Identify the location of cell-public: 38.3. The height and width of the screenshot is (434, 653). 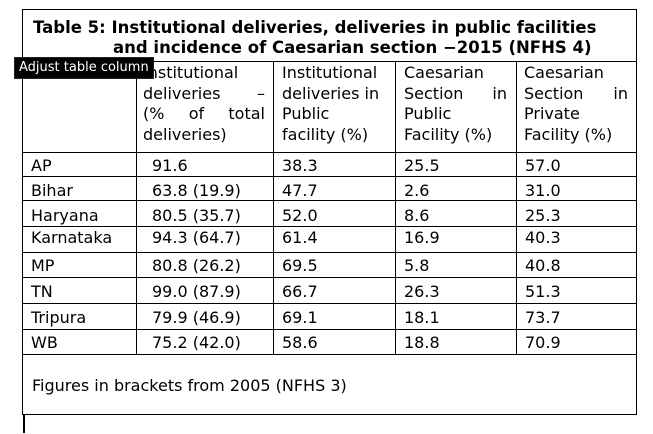
(300, 165).